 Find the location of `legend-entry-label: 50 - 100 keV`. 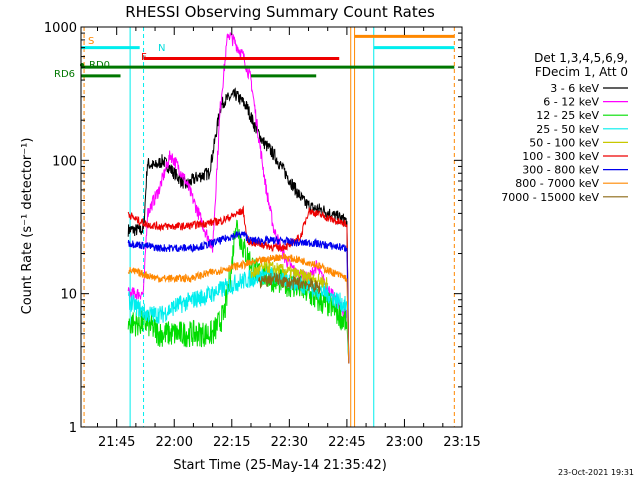

legend-entry-label: 50 - 100 keV is located at coordinates (564, 142).